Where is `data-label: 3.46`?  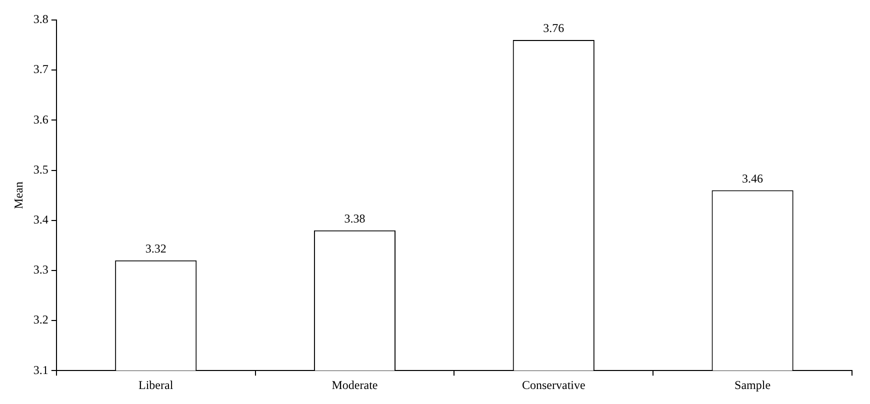 data-label: 3.46 is located at coordinates (753, 178).